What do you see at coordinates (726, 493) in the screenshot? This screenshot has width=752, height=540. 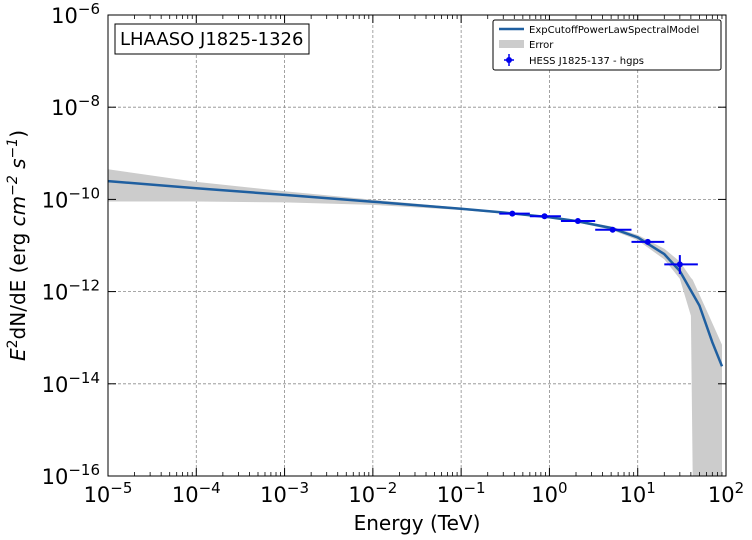 I see `x-tick-label: 10²` at bounding box center [726, 493].